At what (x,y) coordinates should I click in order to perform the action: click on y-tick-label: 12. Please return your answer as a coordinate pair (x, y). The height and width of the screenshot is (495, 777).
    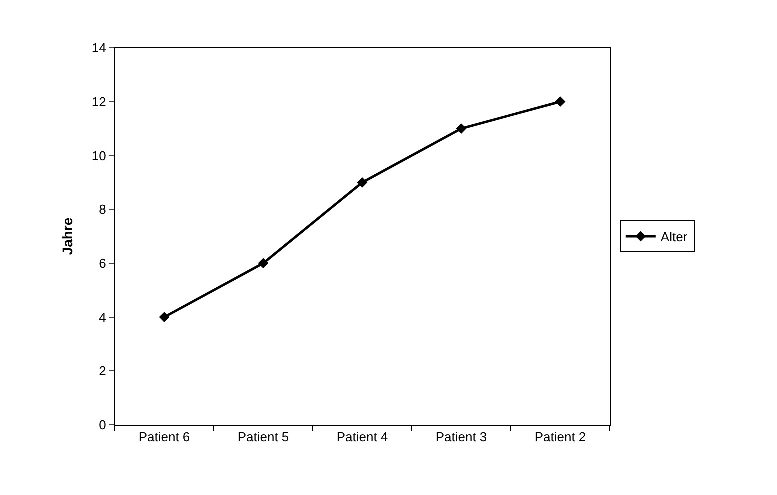
    Looking at the image, I should click on (99, 102).